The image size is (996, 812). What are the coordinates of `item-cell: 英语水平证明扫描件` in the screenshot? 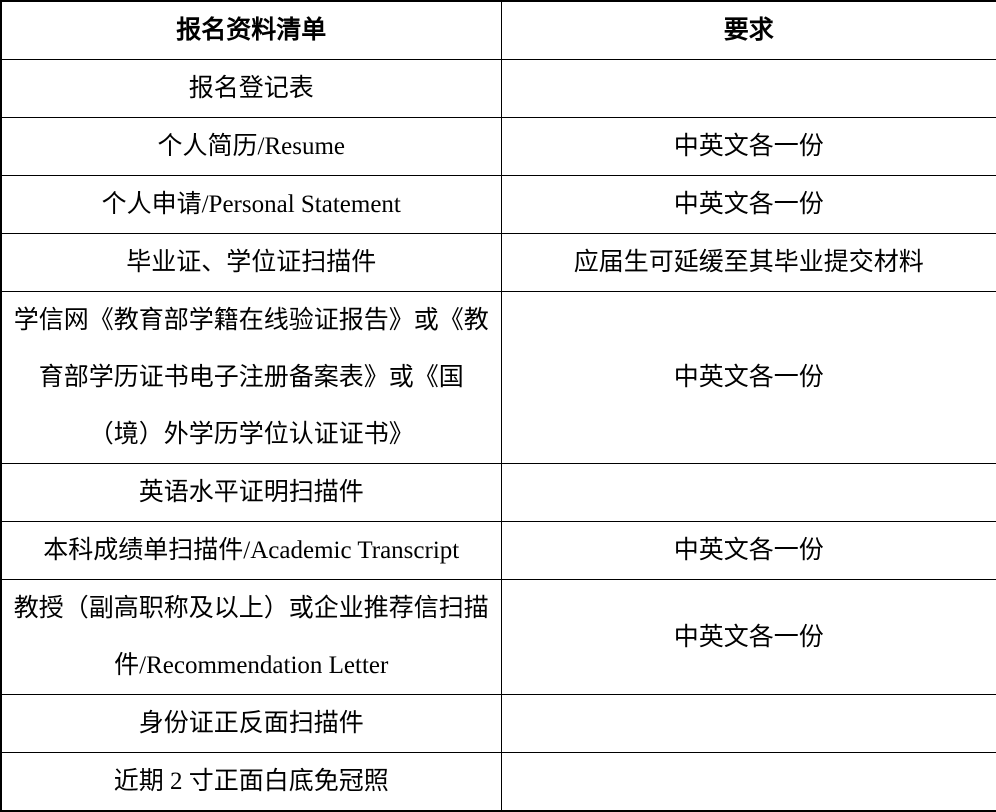 It's located at (251, 492).